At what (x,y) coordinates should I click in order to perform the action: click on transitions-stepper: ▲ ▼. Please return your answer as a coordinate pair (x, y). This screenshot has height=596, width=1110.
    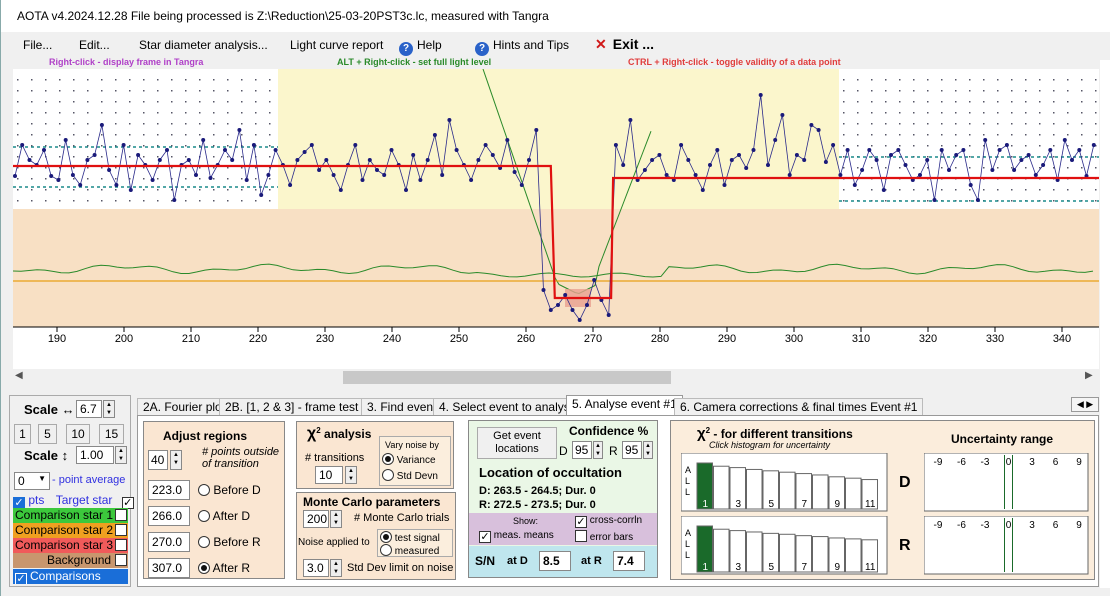
    Looking at the image, I should click on (351, 475).